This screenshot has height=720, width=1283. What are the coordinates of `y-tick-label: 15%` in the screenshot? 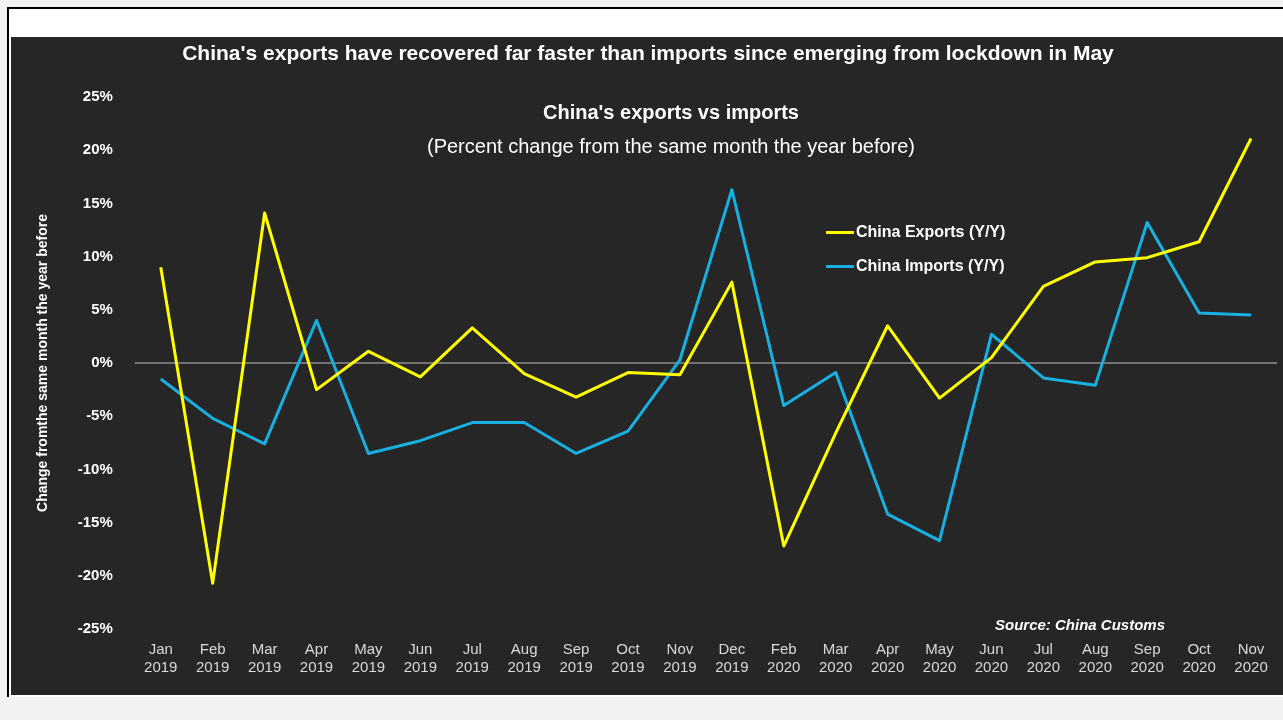 It's located at (97, 202).